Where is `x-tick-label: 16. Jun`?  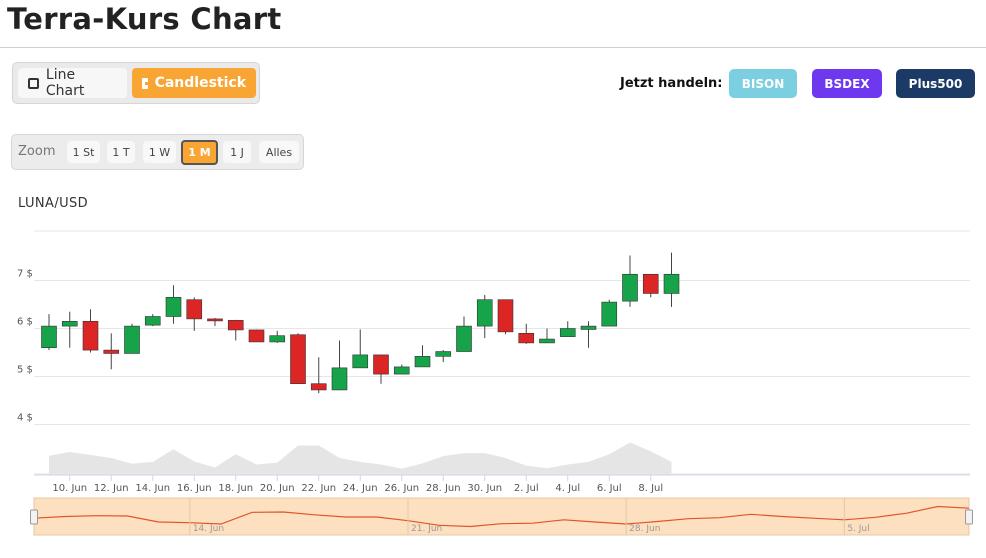
x-tick-label: 16. Jun is located at coordinates (194, 488).